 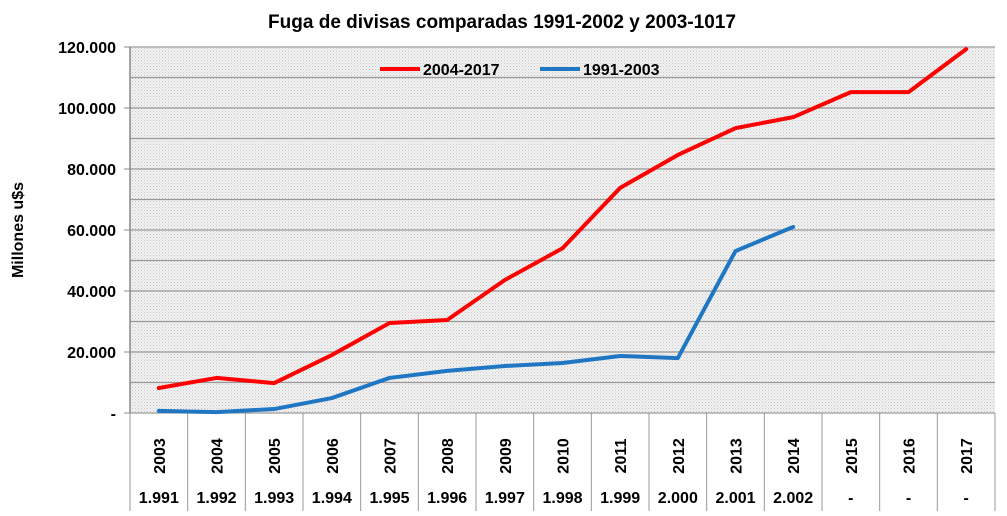 What do you see at coordinates (91, 353) in the screenshot?
I see `y-tick-label: 20.000` at bounding box center [91, 353].